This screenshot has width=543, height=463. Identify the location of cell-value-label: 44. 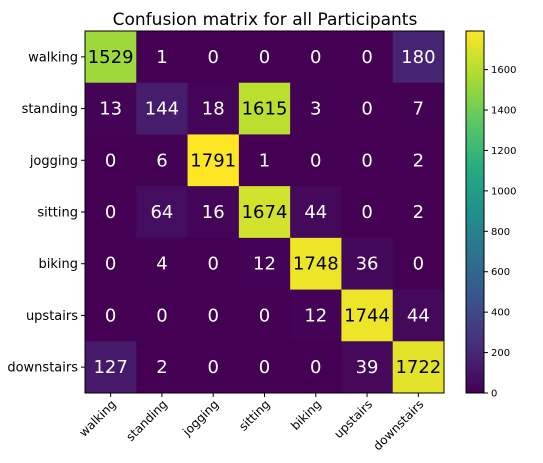
(418, 315).